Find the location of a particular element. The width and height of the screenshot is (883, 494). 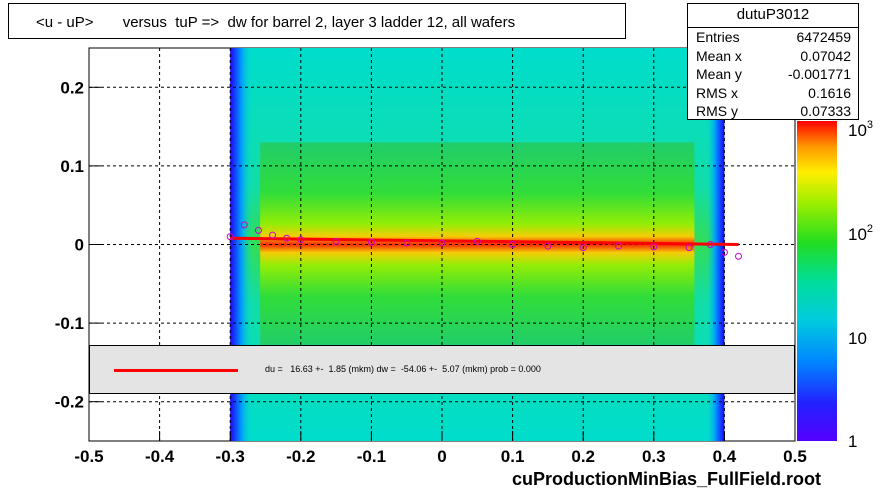

x-tick-label: 0.3 is located at coordinates (654, 456).